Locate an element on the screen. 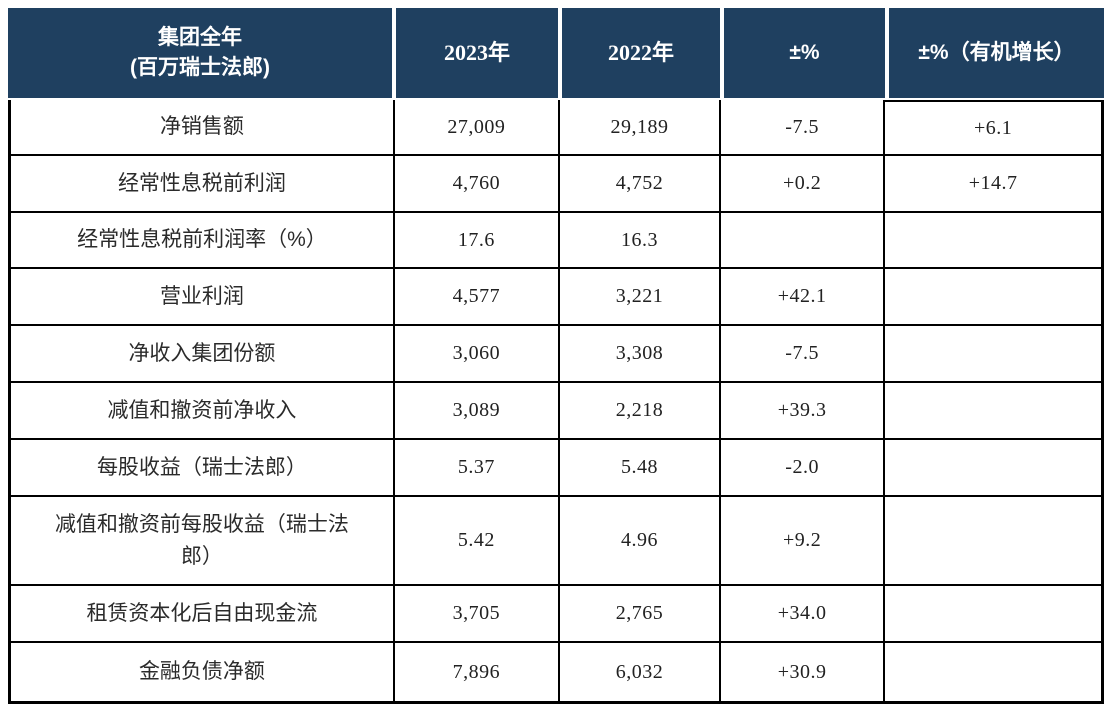  cell-2022: 3,221 is located at coordinates (640, 297).